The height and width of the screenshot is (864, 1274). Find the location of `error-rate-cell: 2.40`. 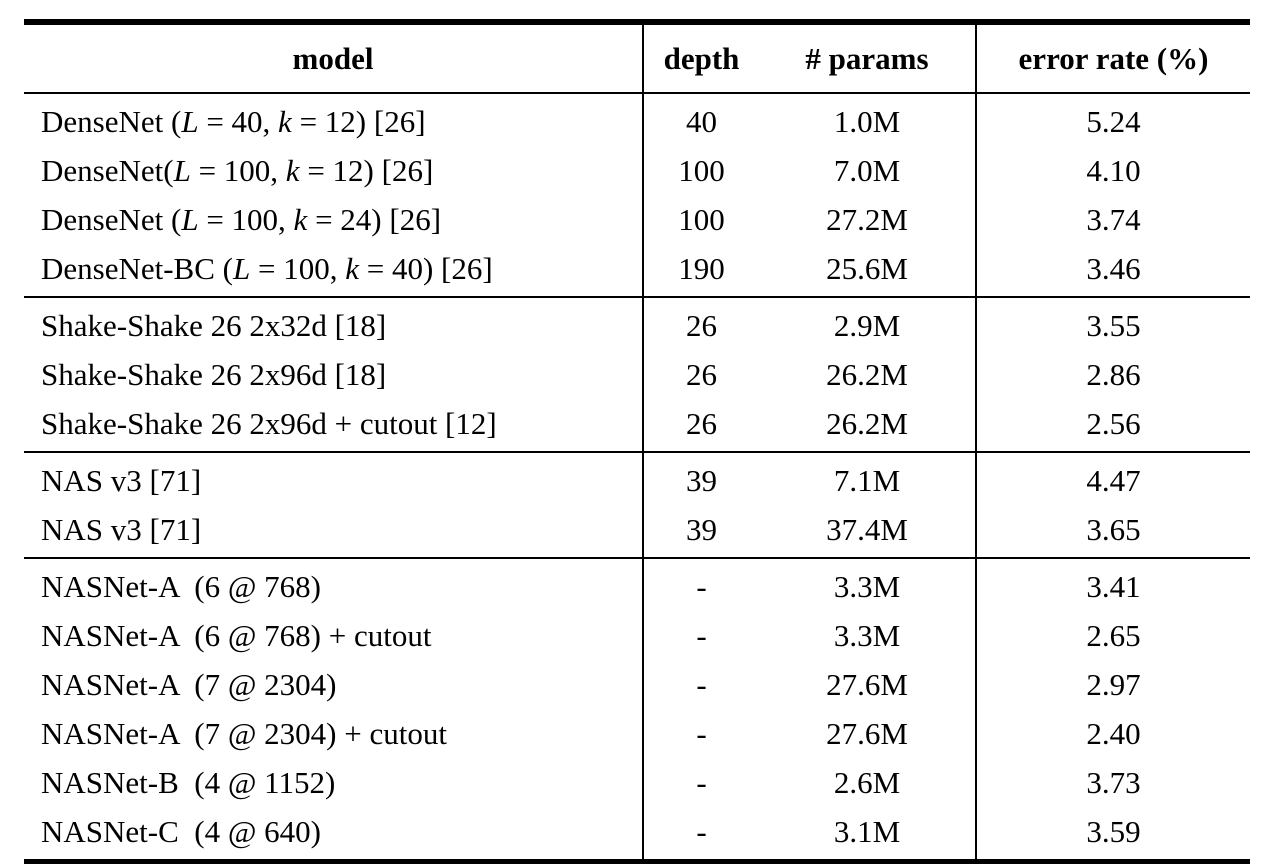

error-rate-cell: 2.40 is located at coordinates (1112, 733).